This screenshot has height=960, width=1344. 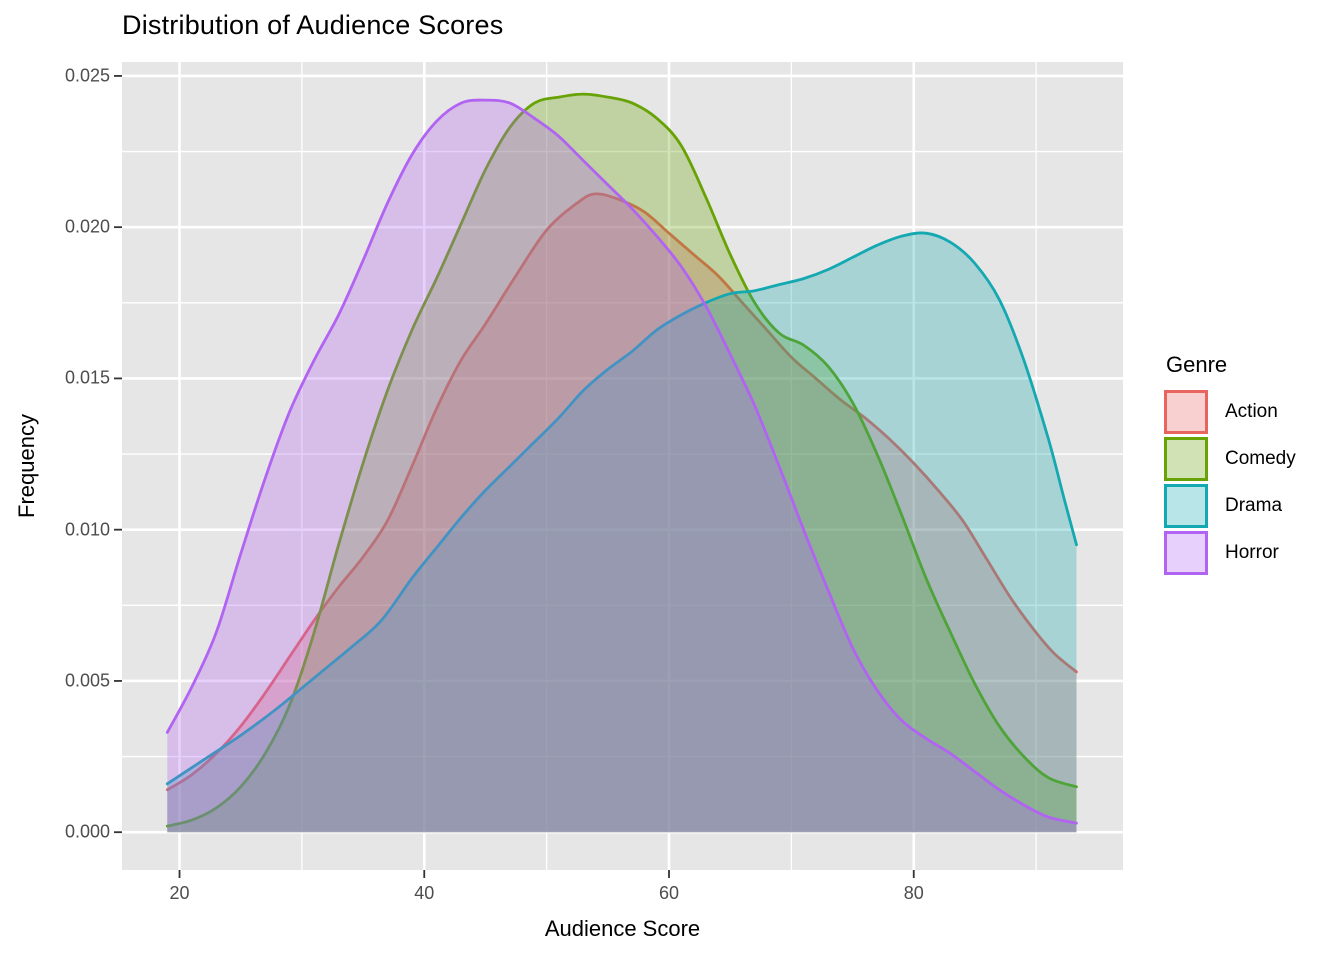 I want to click on y-tick-label: 0.005, so click(x=87, y=680).